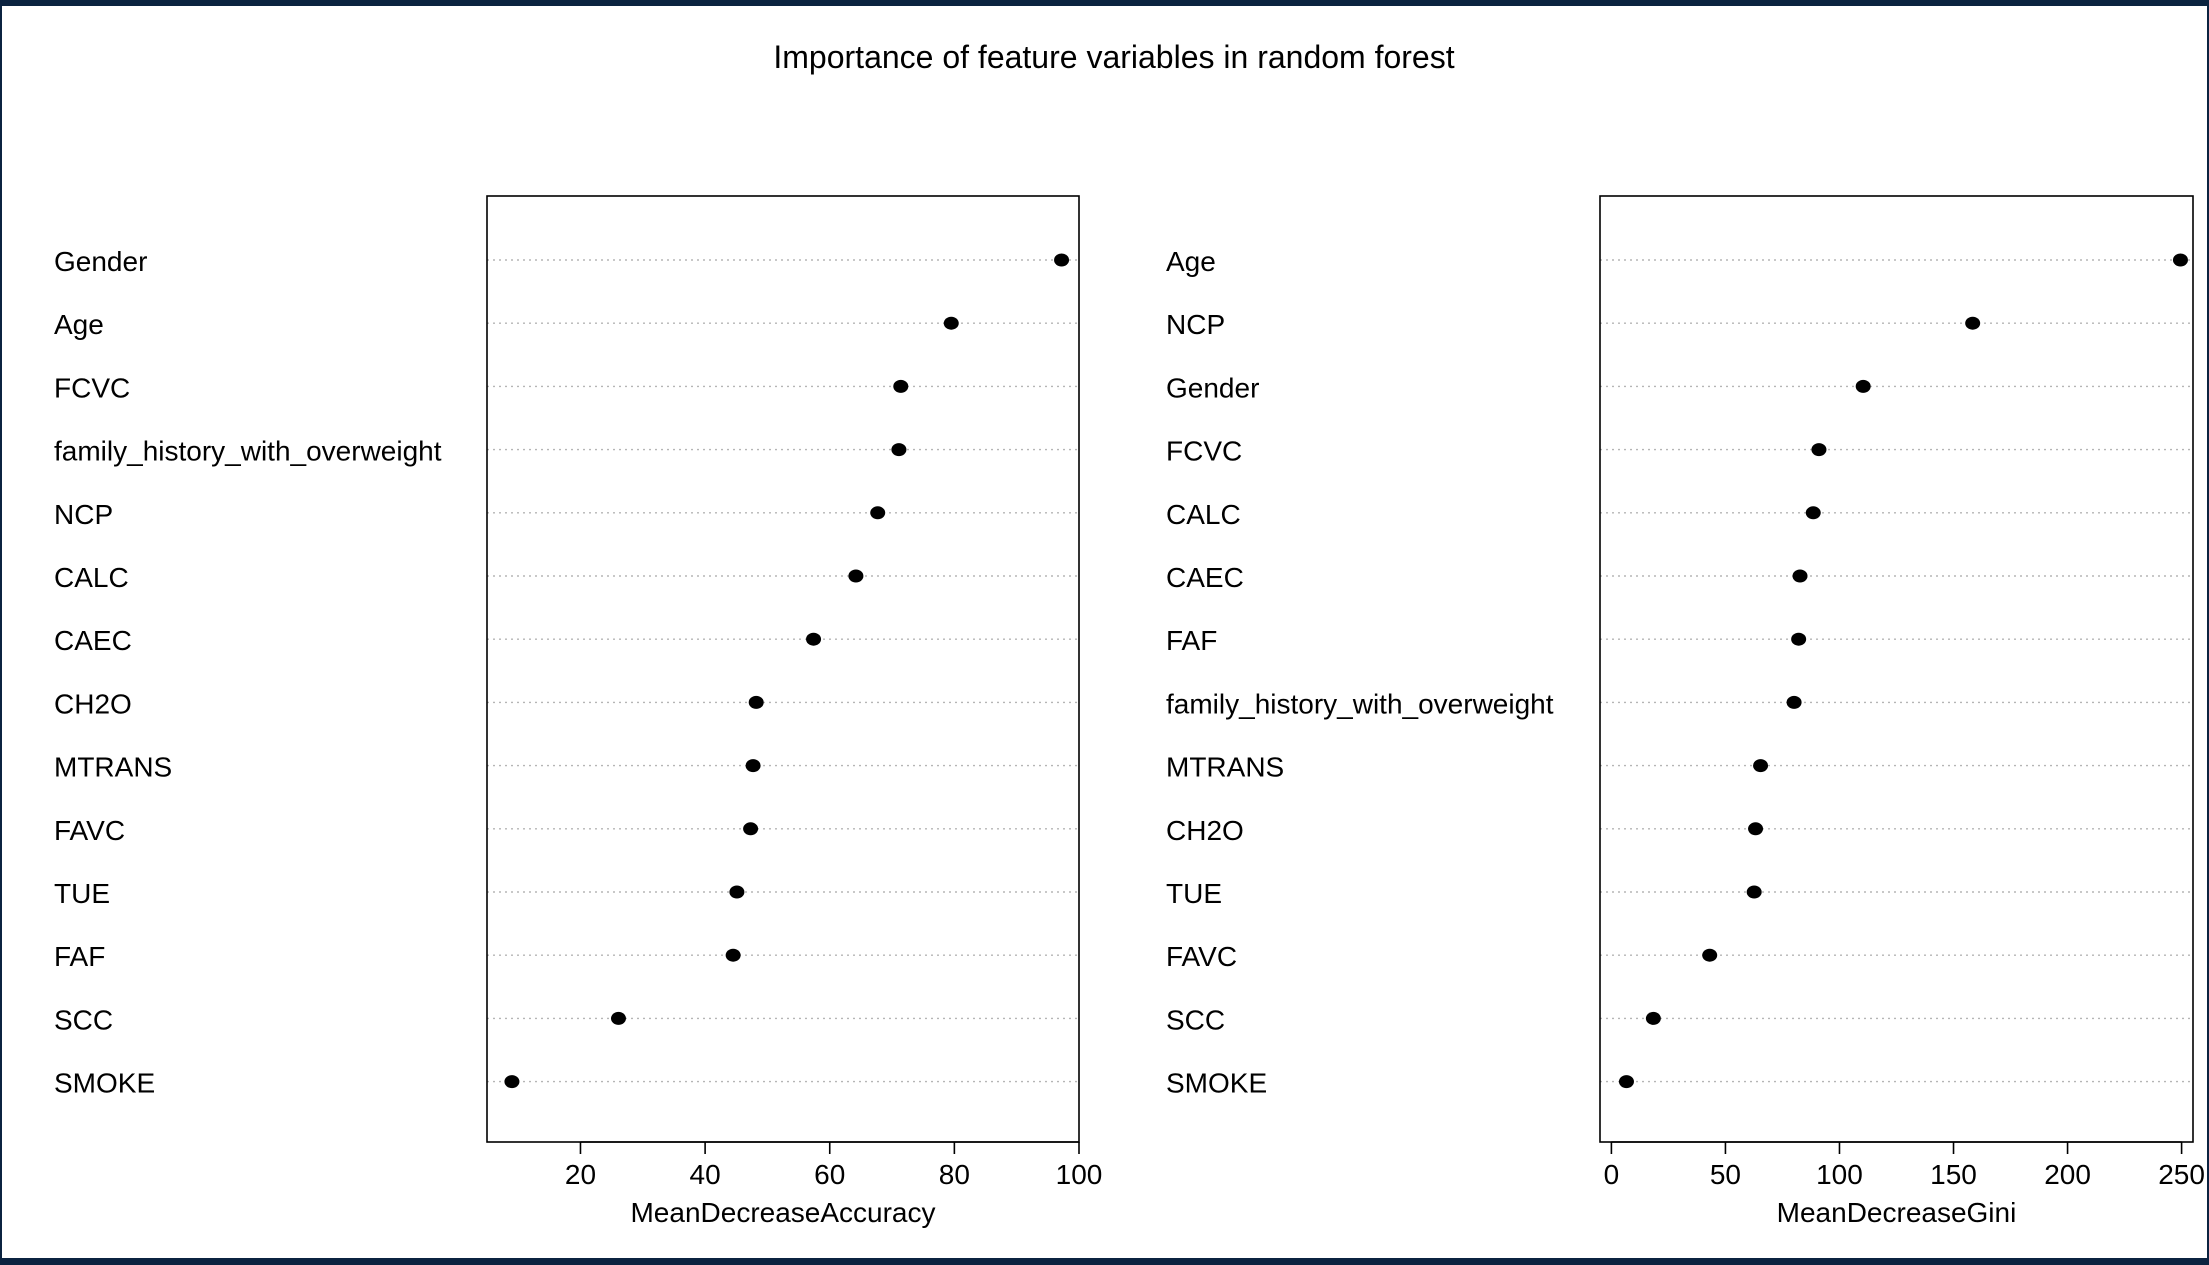 The width and height of the screenshot is (2209, 1265). What do you see at coordinates (1897, 1212) in the screenshot?
I see `x-axis-label: MeanDecreaseGini` at bounding box center [1897, 1212].